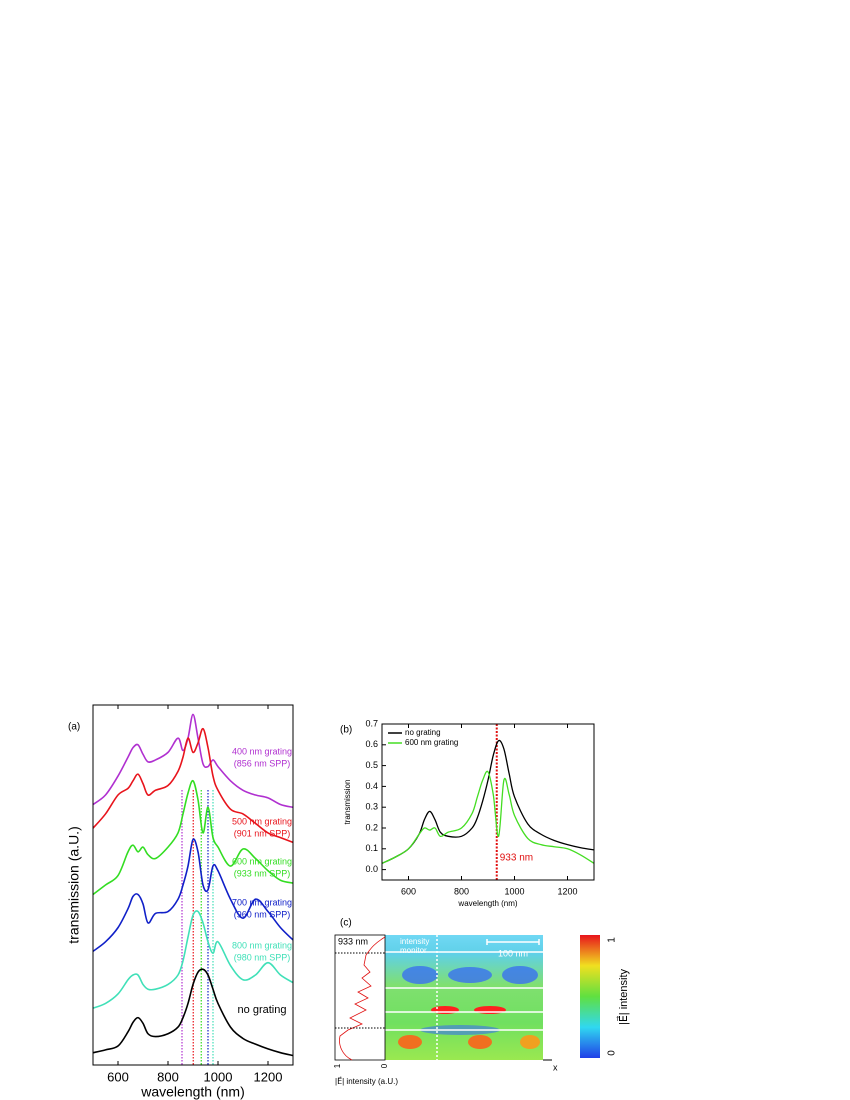  I want to click on series-label: (856 nm SPP), so click(262, 763).